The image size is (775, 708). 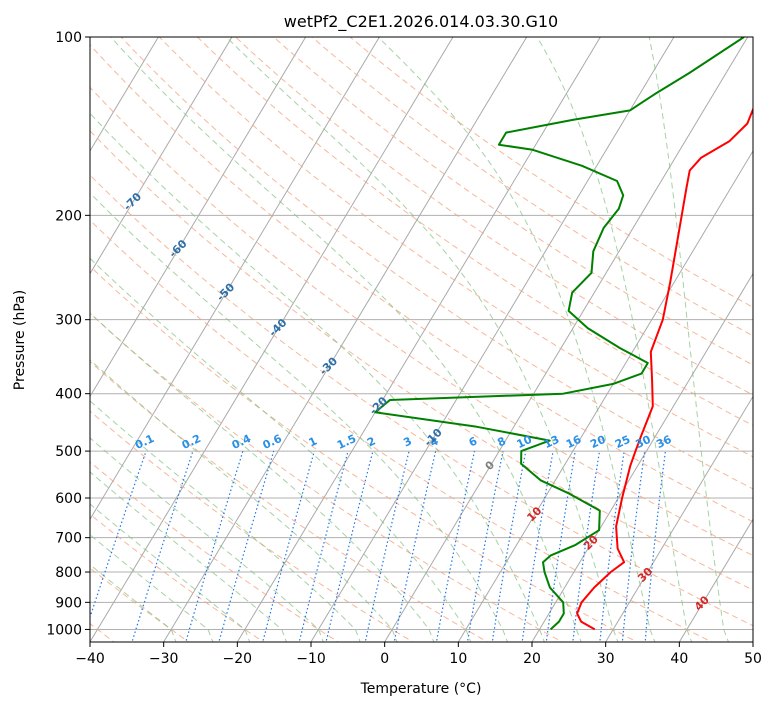 I want to click on y-axis: 100 200 300 400 500 600 700 800 900 1000, so click(x=68, y=334).